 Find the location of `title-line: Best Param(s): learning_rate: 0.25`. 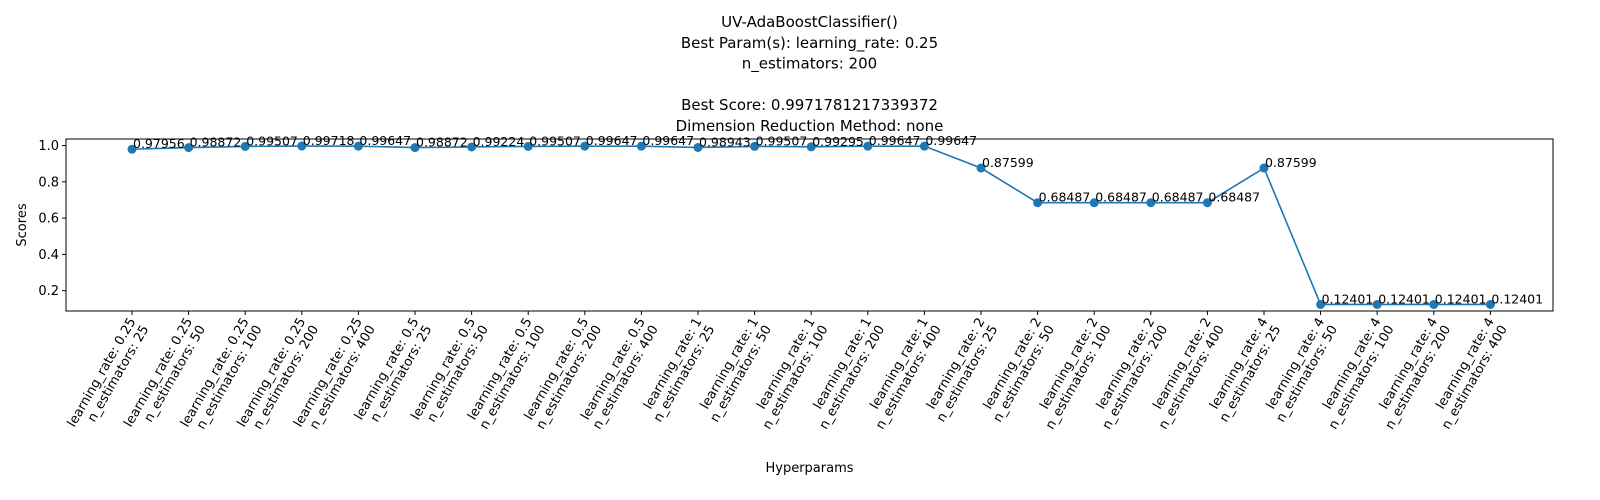

title-line: Best Param(s): learning_rate: 0.25 is located at coordinates (809, 43).